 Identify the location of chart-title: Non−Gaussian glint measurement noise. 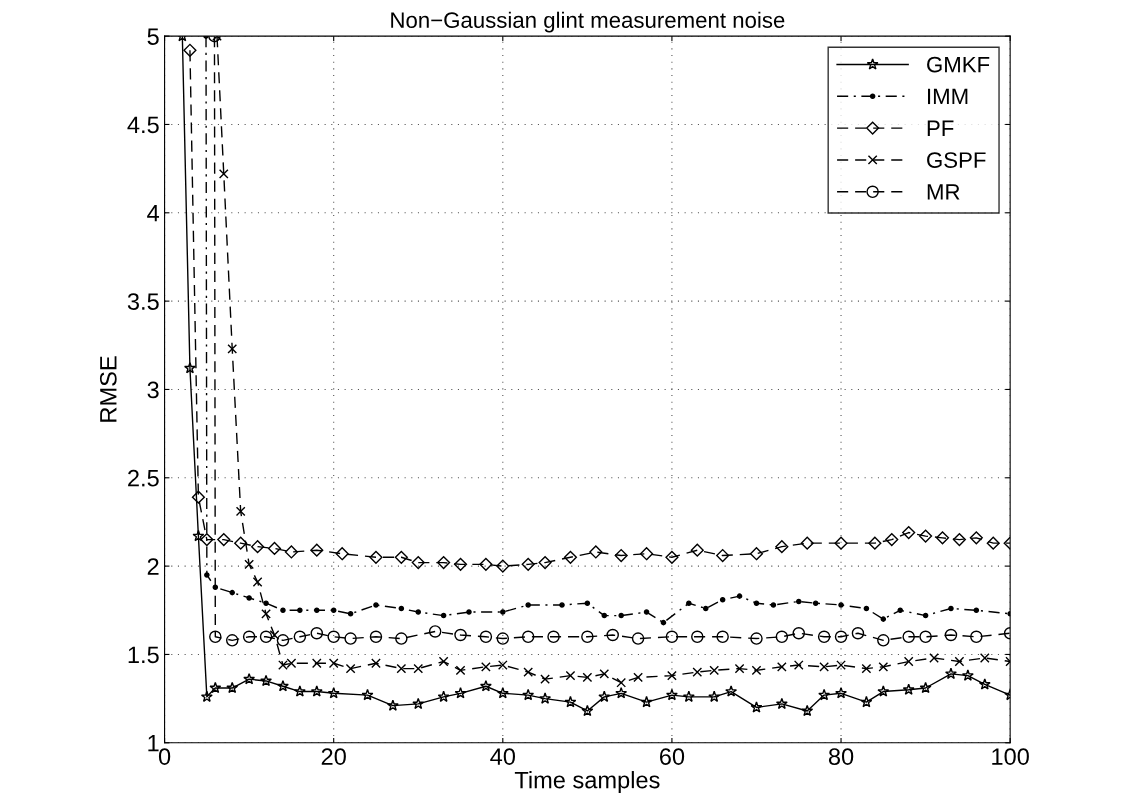
(588, 22).